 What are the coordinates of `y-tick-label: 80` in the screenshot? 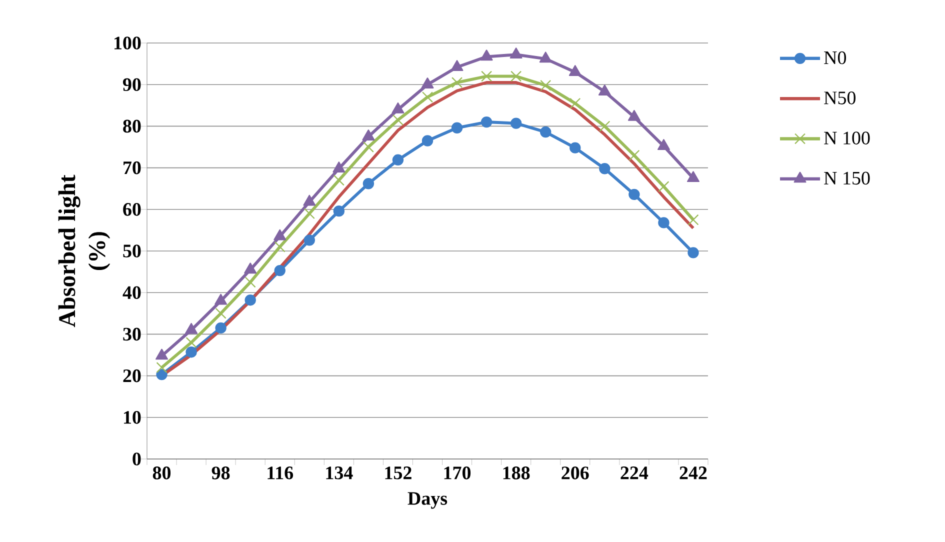 It's located at (132, 126).